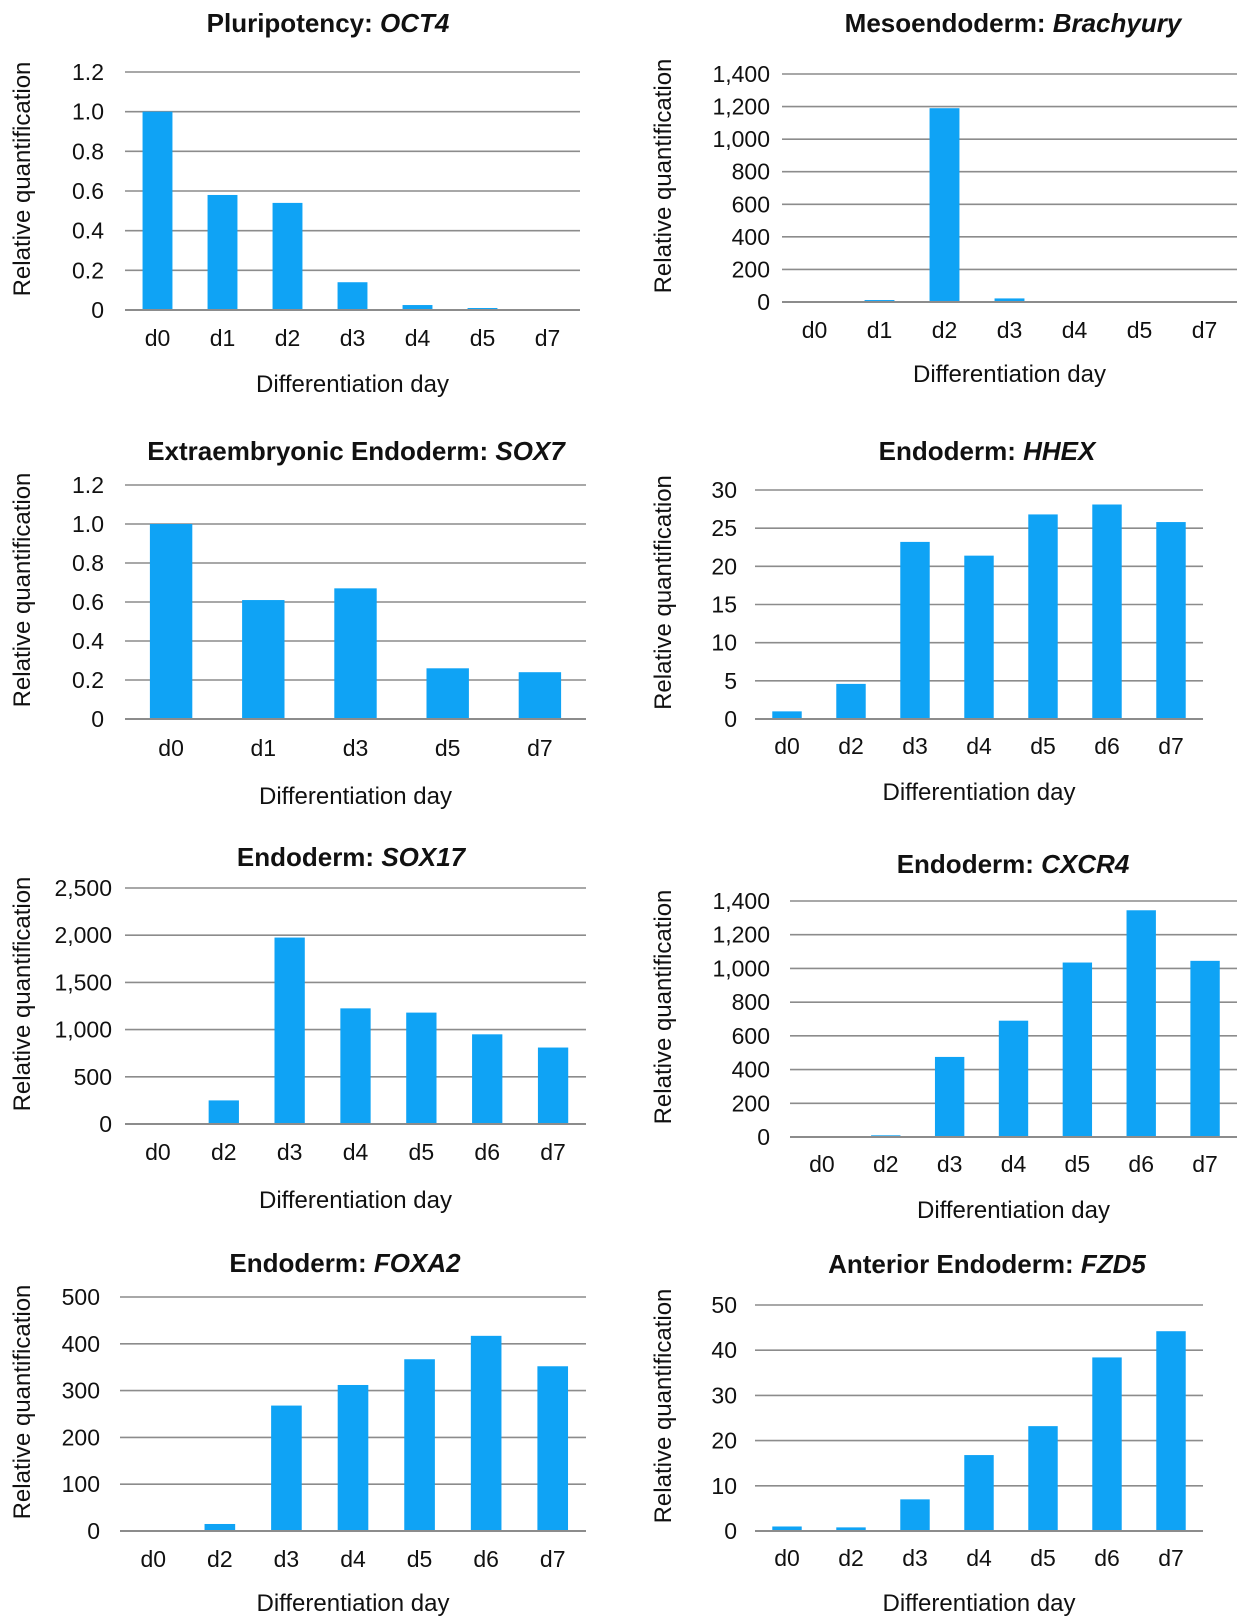 Image resolution: width=1255 pixels, height=1619 pixels. I want to click on chart-title: Endoderm: SOX17, so click(352, 857).